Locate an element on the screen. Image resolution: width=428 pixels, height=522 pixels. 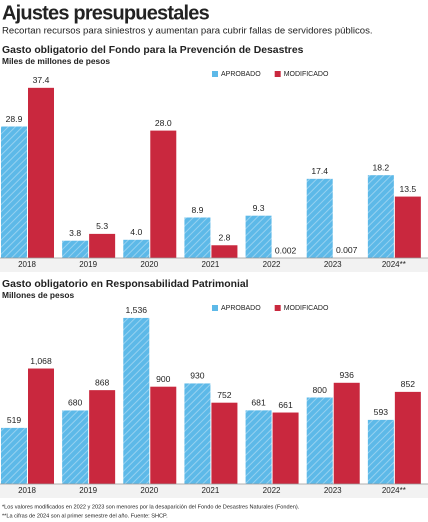
value-label: 0.007 is located at coordinates (347, 250).